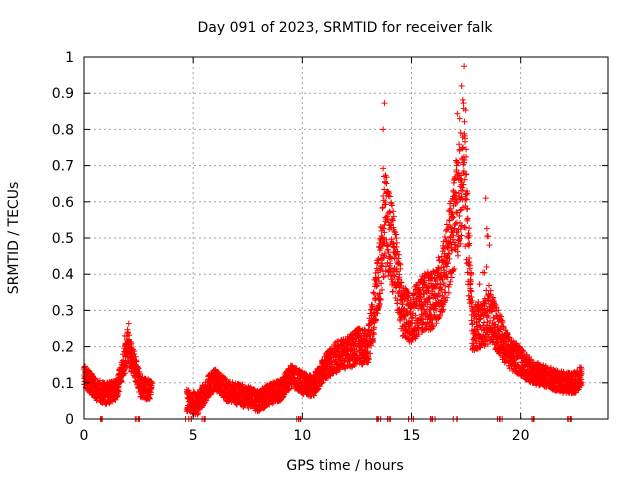 Image resolution: width=640 pixels, height=484 pixels. Describe the element at coordinates (63, 348) in the screenshot. I see `y-tick-label: 0.2` at that location.